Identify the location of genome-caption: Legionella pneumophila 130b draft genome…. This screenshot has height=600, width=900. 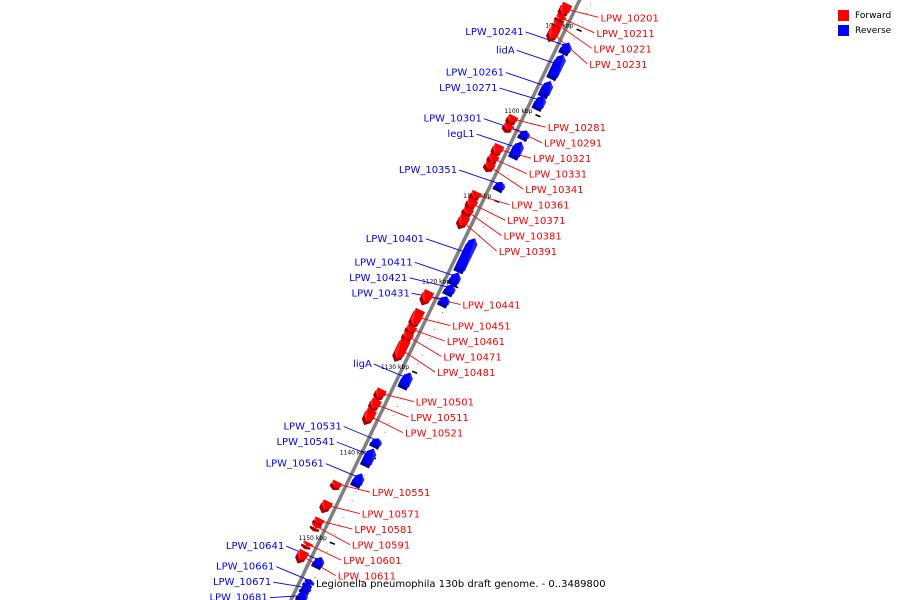
(461, 584).